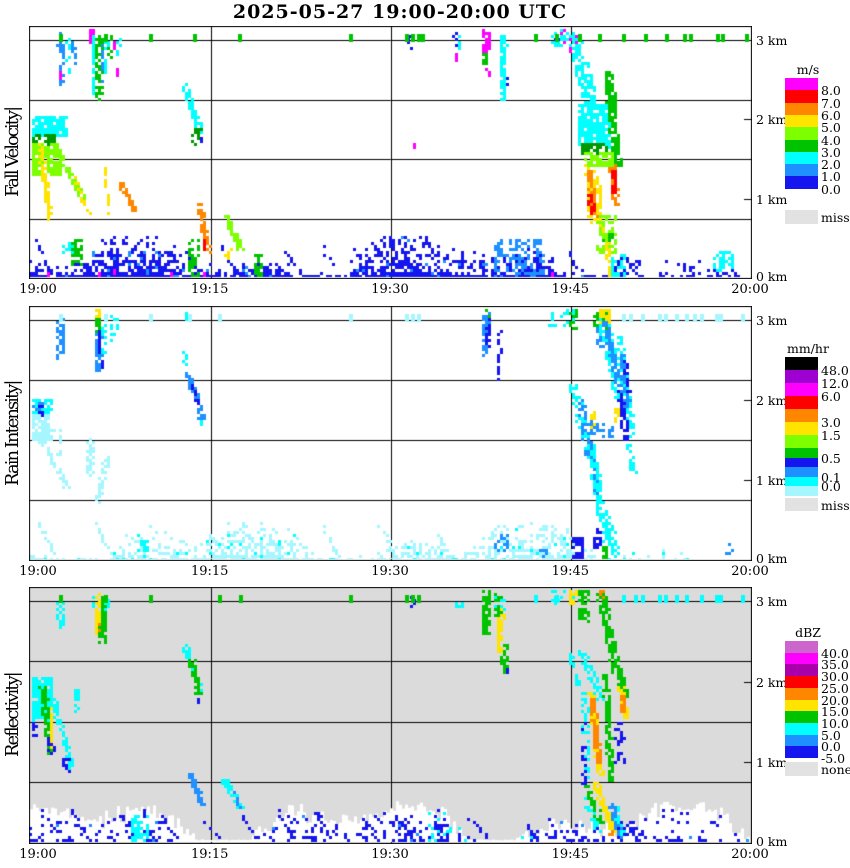  What do you see at coordinates (835, 677) in the screenshot?
I see `legend-value: 30.0` at bounding box center [835, 677].